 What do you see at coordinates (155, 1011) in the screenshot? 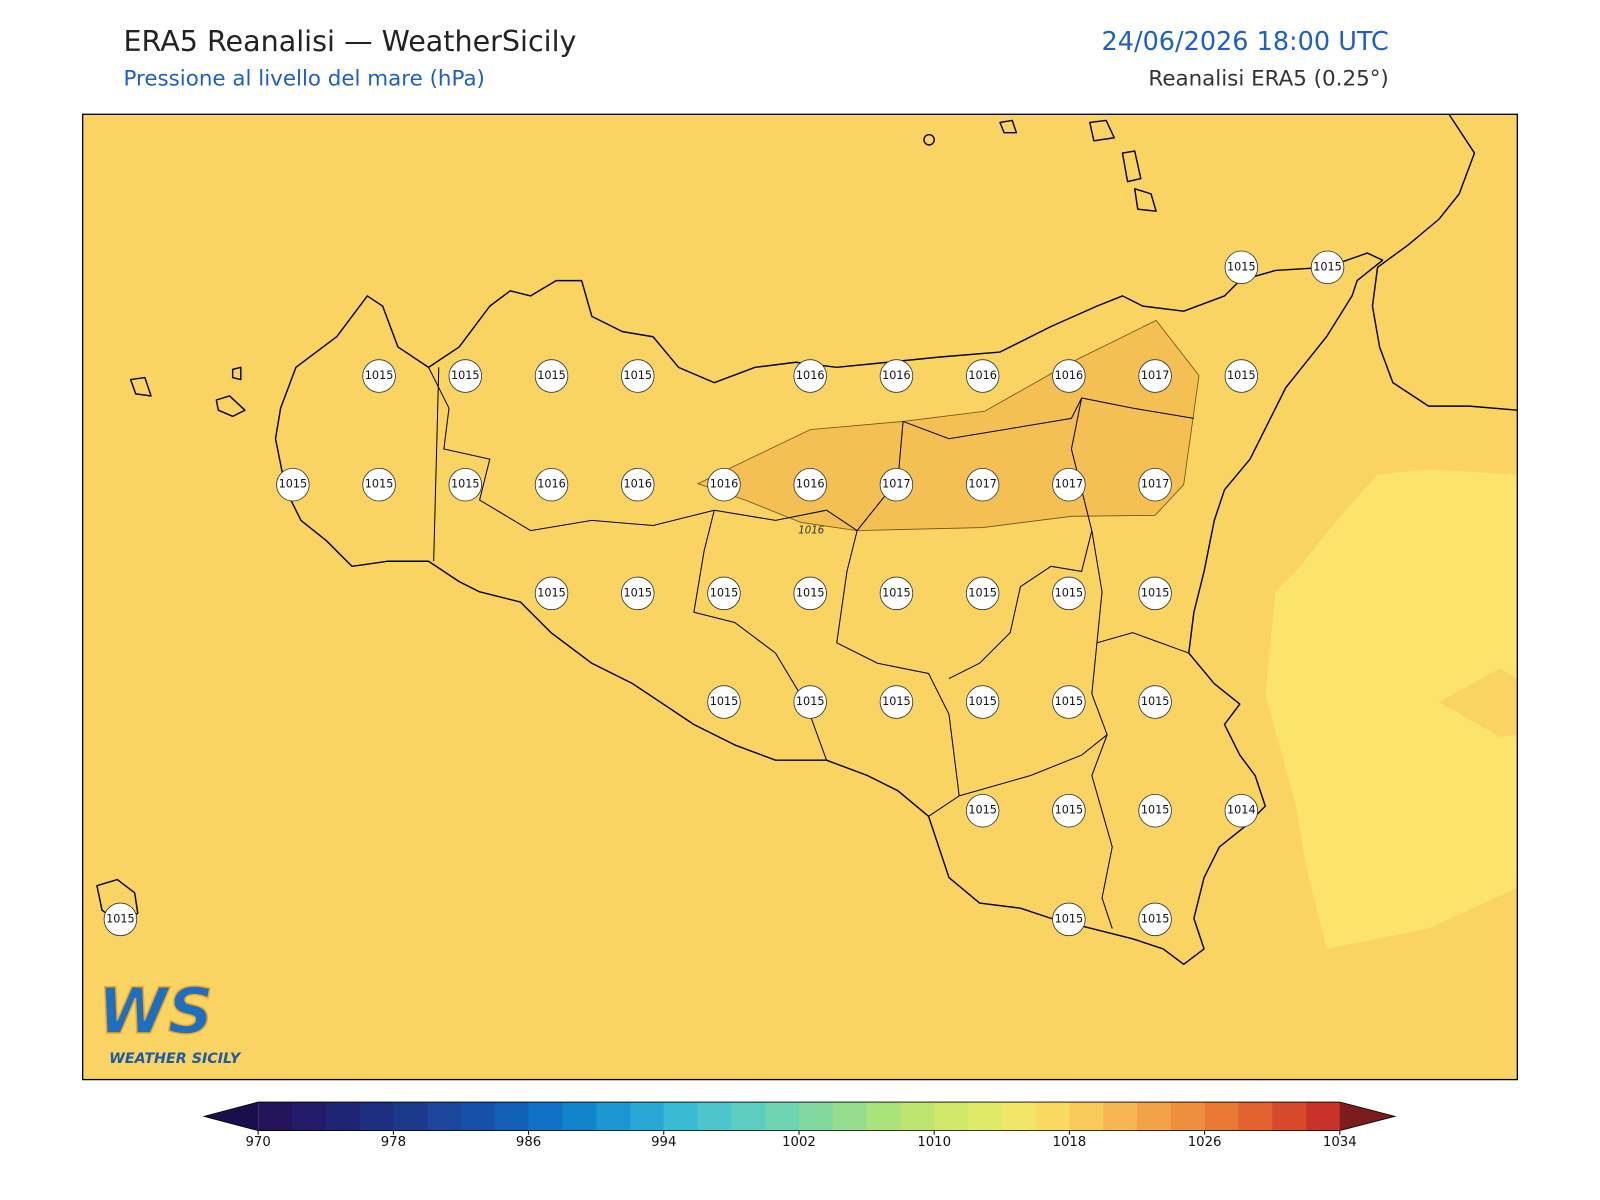
I see `logo-mark: WS` at bounding box center [155, 1011].